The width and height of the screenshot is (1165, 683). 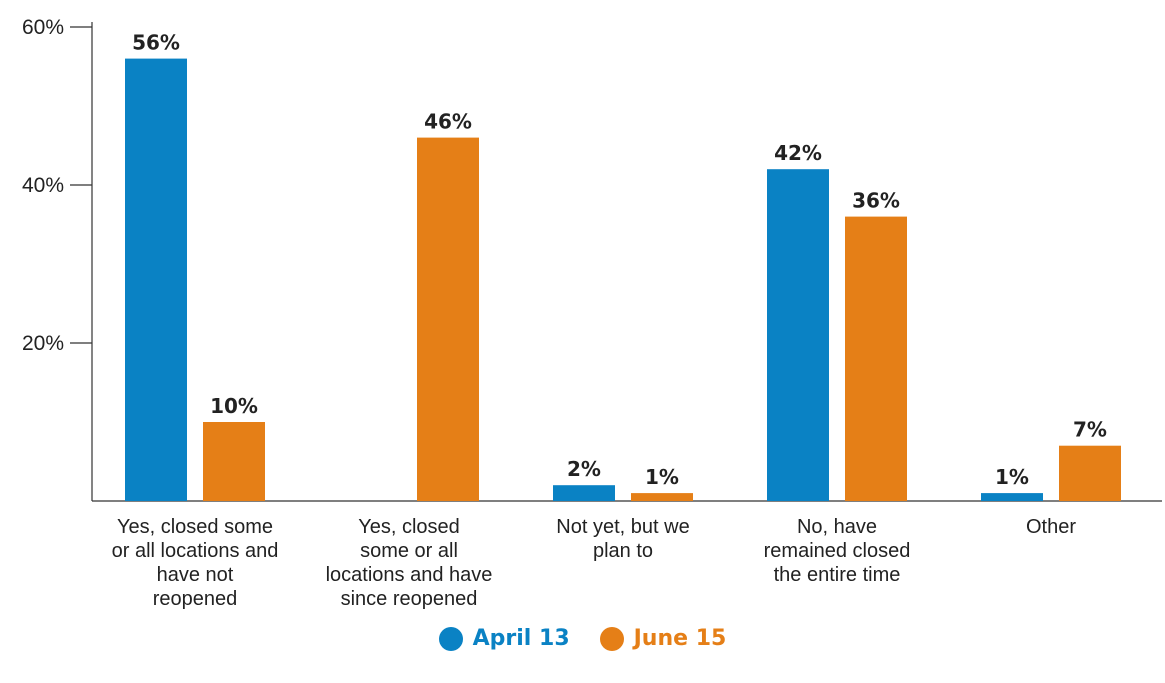 What do you see at coordinates (876, 201) in the screenshot?
I see `data-label: 36%` at bounding box center [876, 201].